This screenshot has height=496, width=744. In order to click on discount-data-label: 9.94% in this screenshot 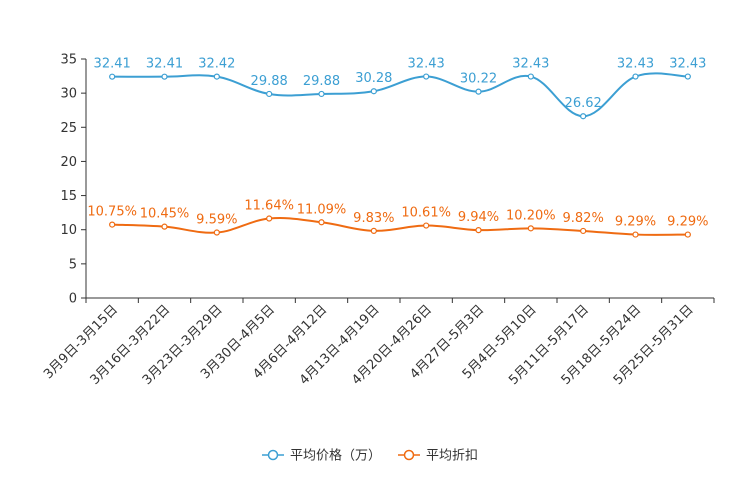, I will do `click(478, 217)`.